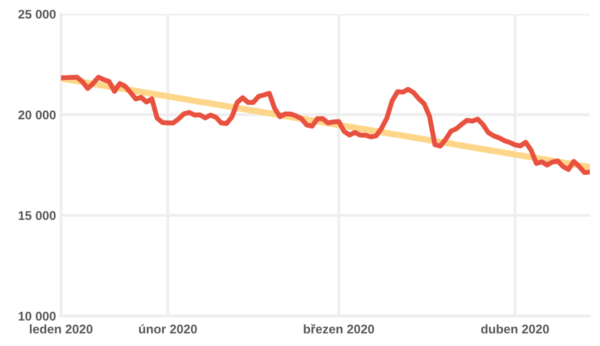 The width and height of the screenshot is (600, 346). Describe the element at coordinates (37, 115) in the screenshot. I see `y-tick-label: 20 000` at that location.